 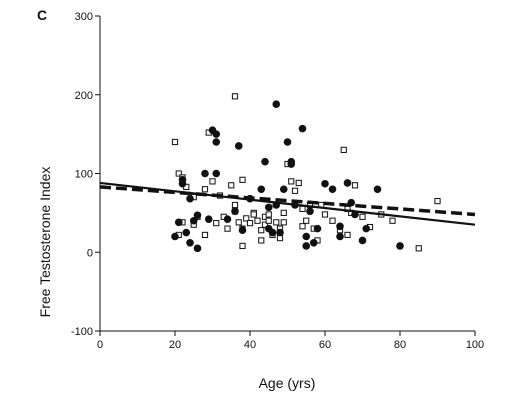 I want to click on x-tick-label: 40, so click(x=250, y=345).